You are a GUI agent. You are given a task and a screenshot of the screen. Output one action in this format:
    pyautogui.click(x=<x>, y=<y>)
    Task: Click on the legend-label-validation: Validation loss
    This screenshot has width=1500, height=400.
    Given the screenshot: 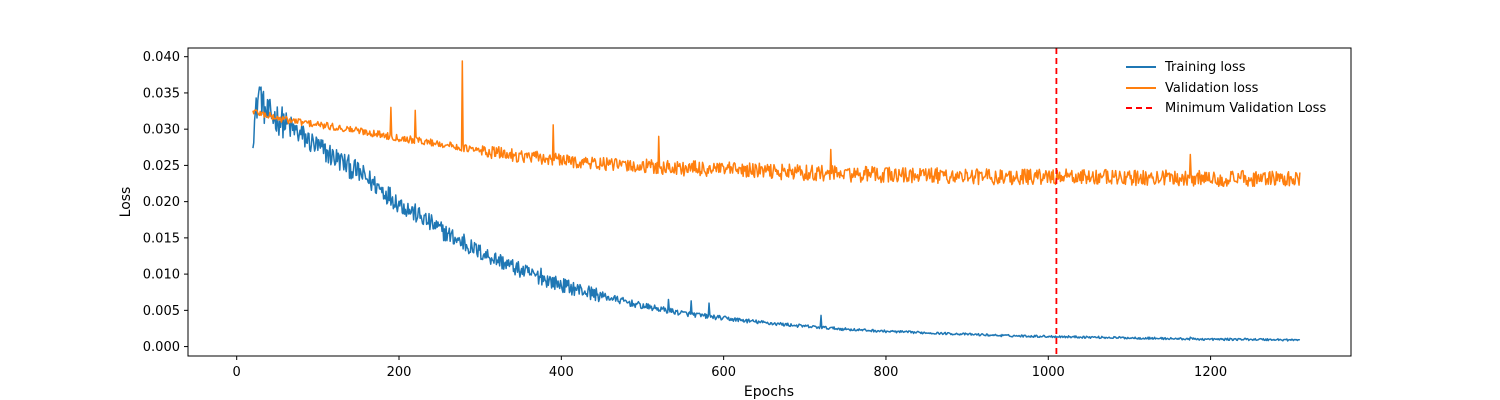 What is the action you would take?
    pyautogui.click(x=1212, y=88)
    